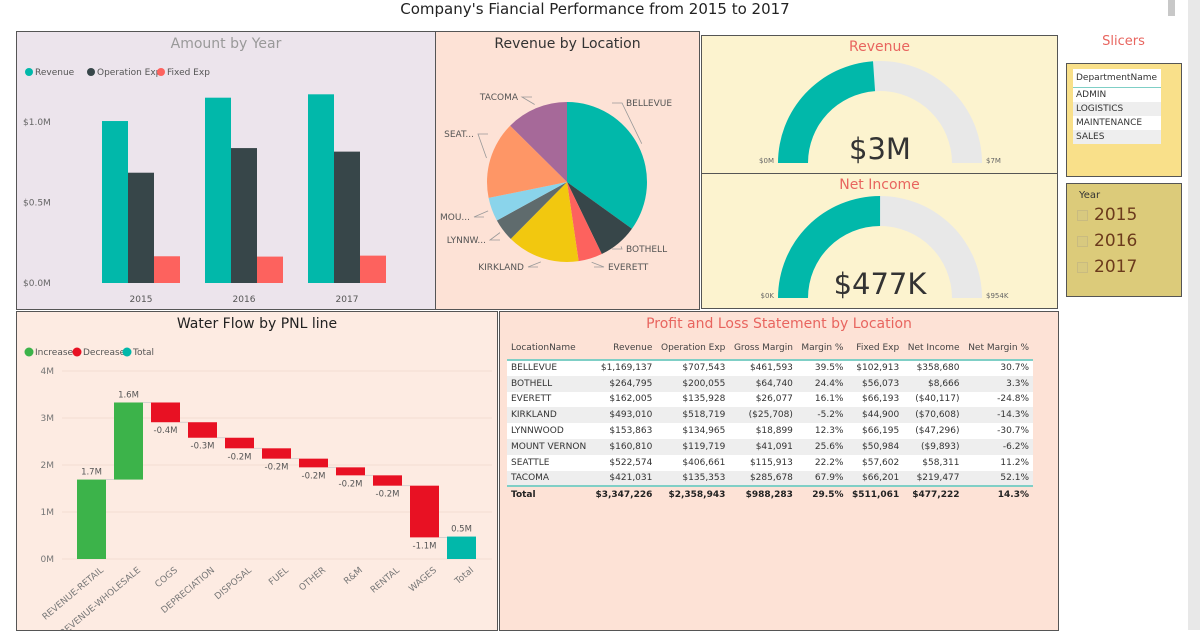 The height and width of the screenshot is (631, 1200). What do you see at coordinates (1091, 95) in the screenshot?
I see `department-option: ADMIN` at bounding box center [1091, 95].